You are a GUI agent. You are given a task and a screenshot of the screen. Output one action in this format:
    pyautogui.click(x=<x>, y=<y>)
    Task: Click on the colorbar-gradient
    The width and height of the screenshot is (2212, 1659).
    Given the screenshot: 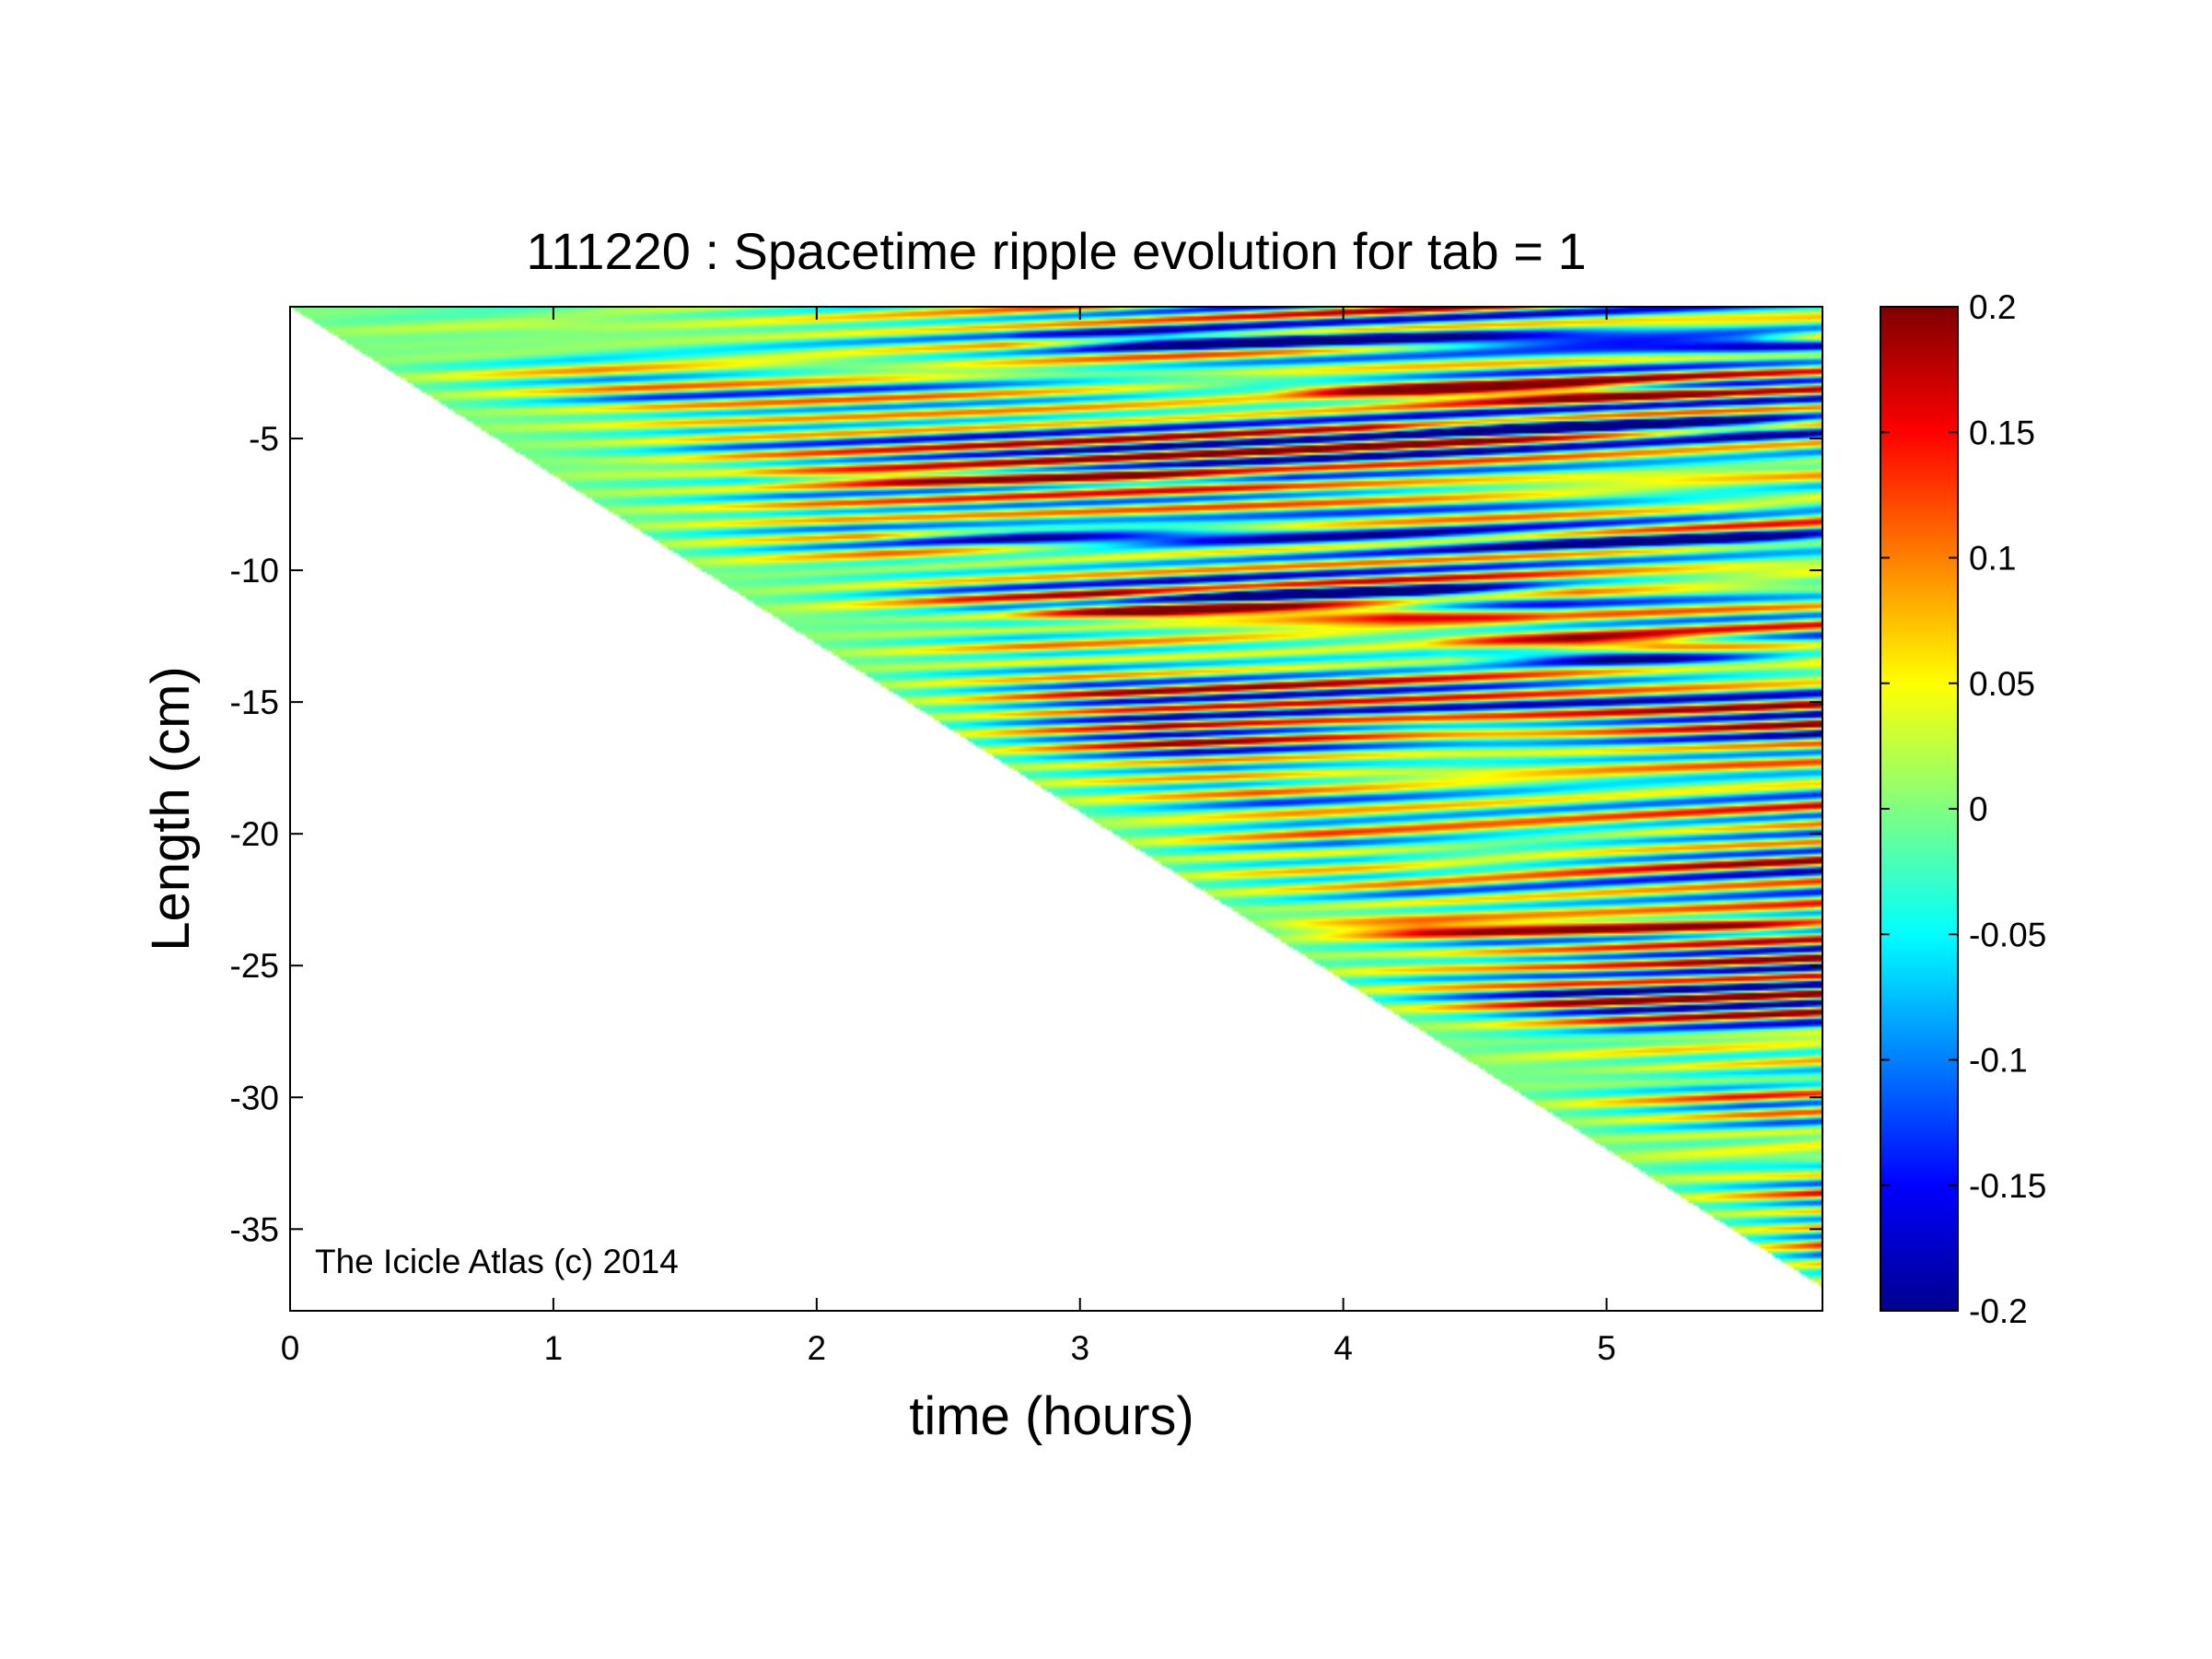 What is the action you would take?
    pyautogui.click(x=1920, y=809)
    